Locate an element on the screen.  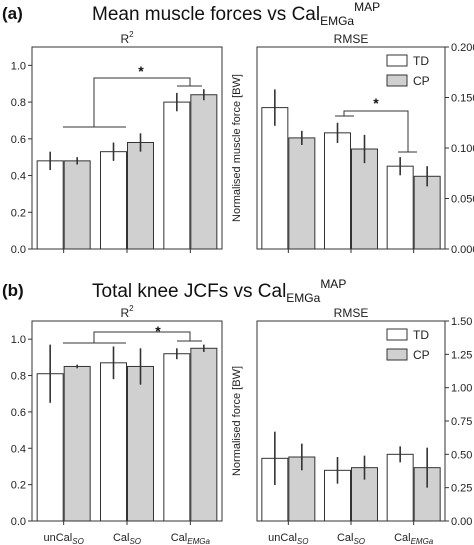
y-axis-label: Normalised force [BW] is located at coordinates (237, 421).